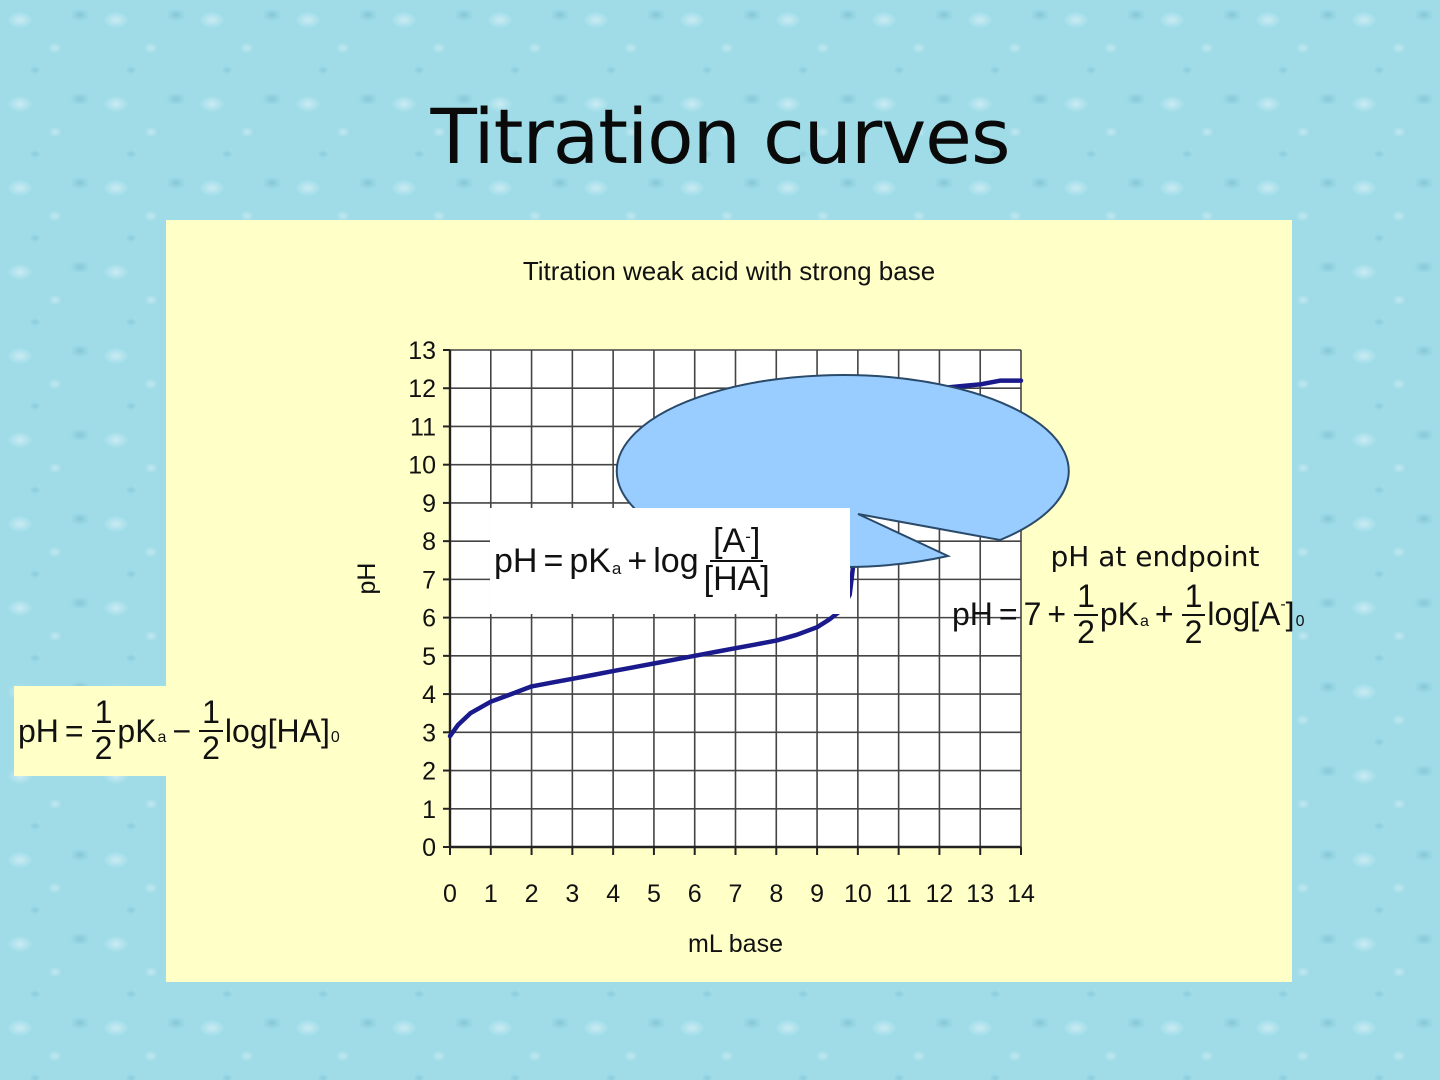 This screenshot has width=1440, height=1080. I want to click on x-tick-label: 0, so click(450, 894).